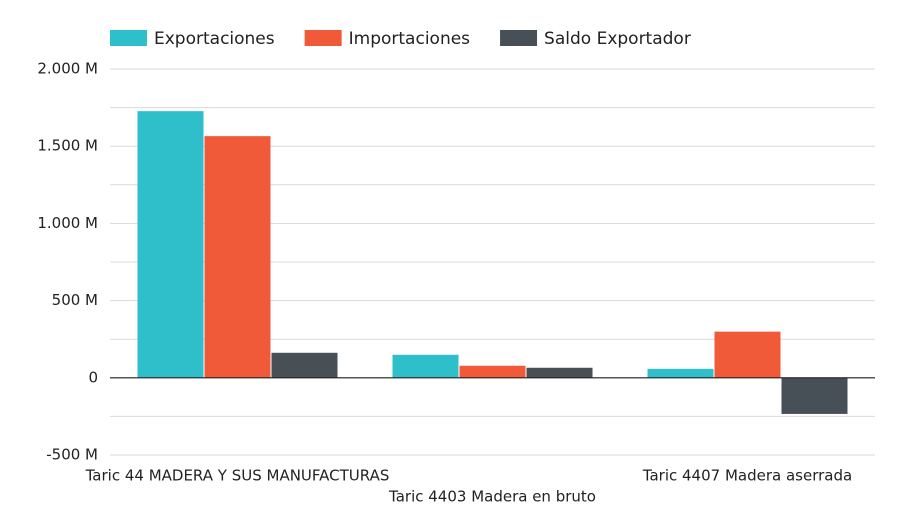  Describe the element at coordinates (75, 300) in the screenshot. I see `y-tick-label: 500 M` at that location.